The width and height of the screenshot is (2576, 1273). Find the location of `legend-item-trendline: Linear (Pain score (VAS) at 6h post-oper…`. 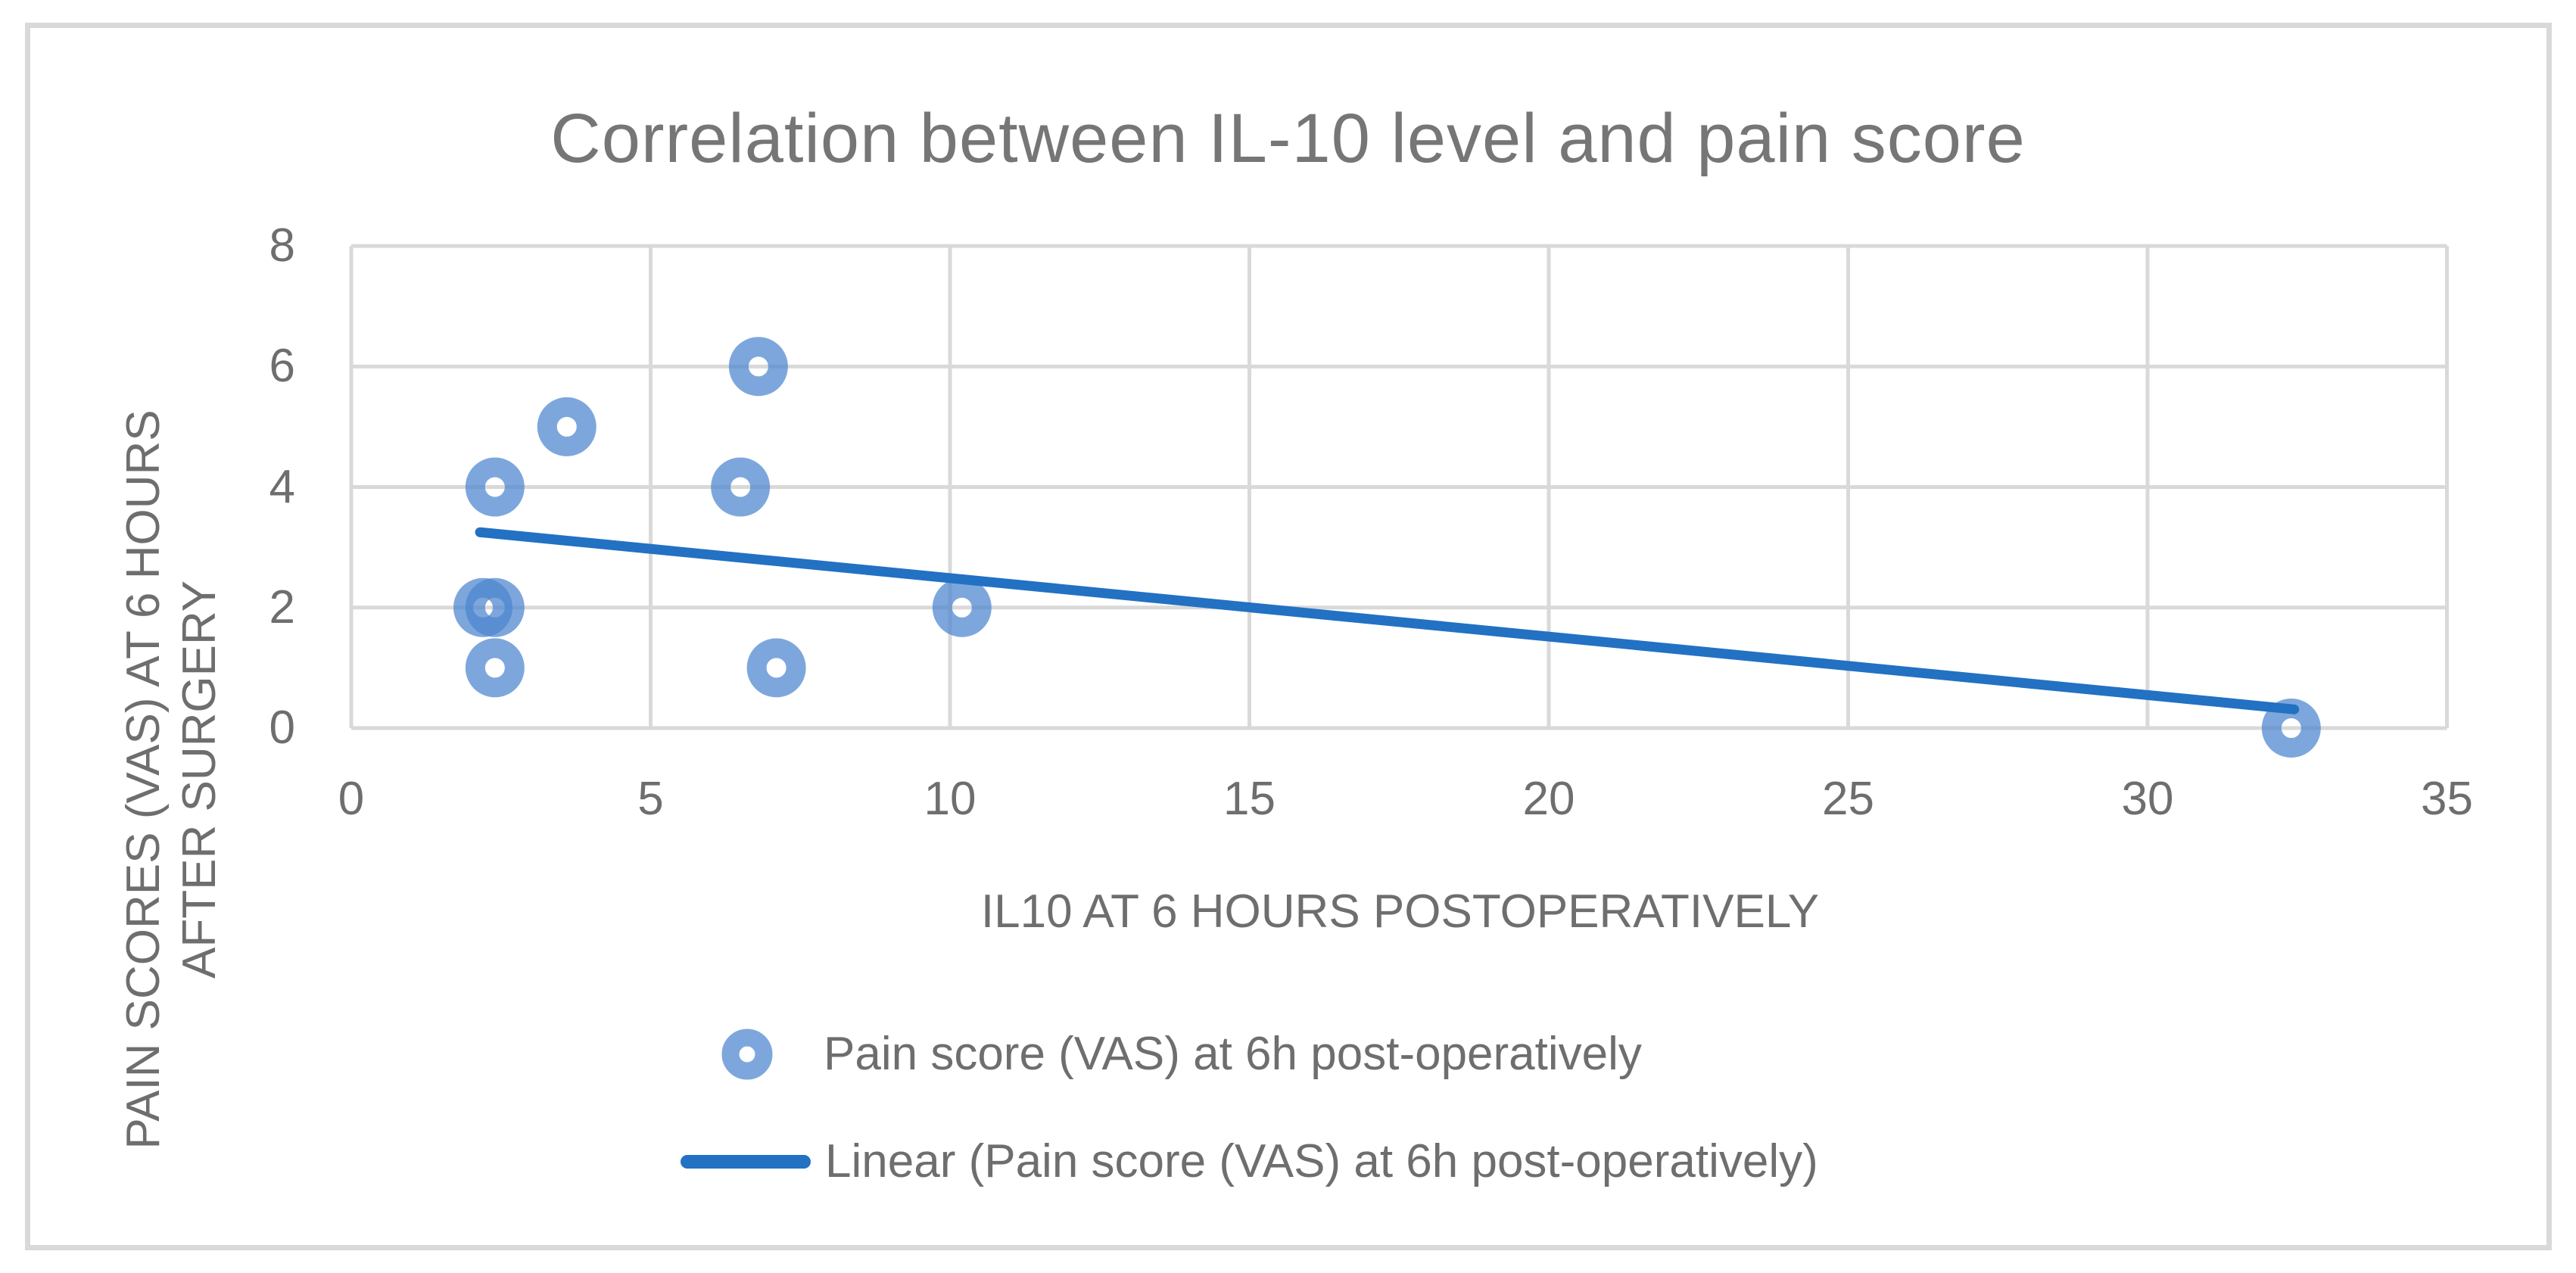

legend-item-trendline: Linear (Pain score (VAS) at 6h post-oper… is located at coordinates (1249, 1162).